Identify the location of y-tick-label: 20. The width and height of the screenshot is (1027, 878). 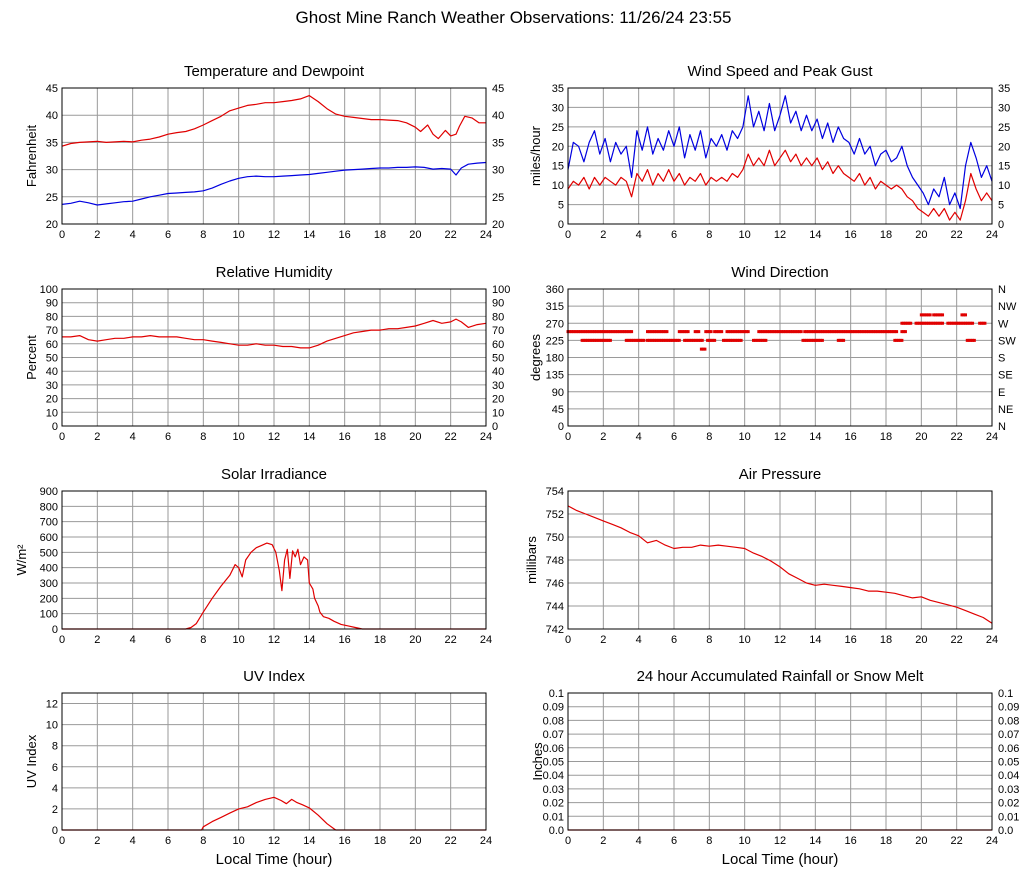
(52, 225).